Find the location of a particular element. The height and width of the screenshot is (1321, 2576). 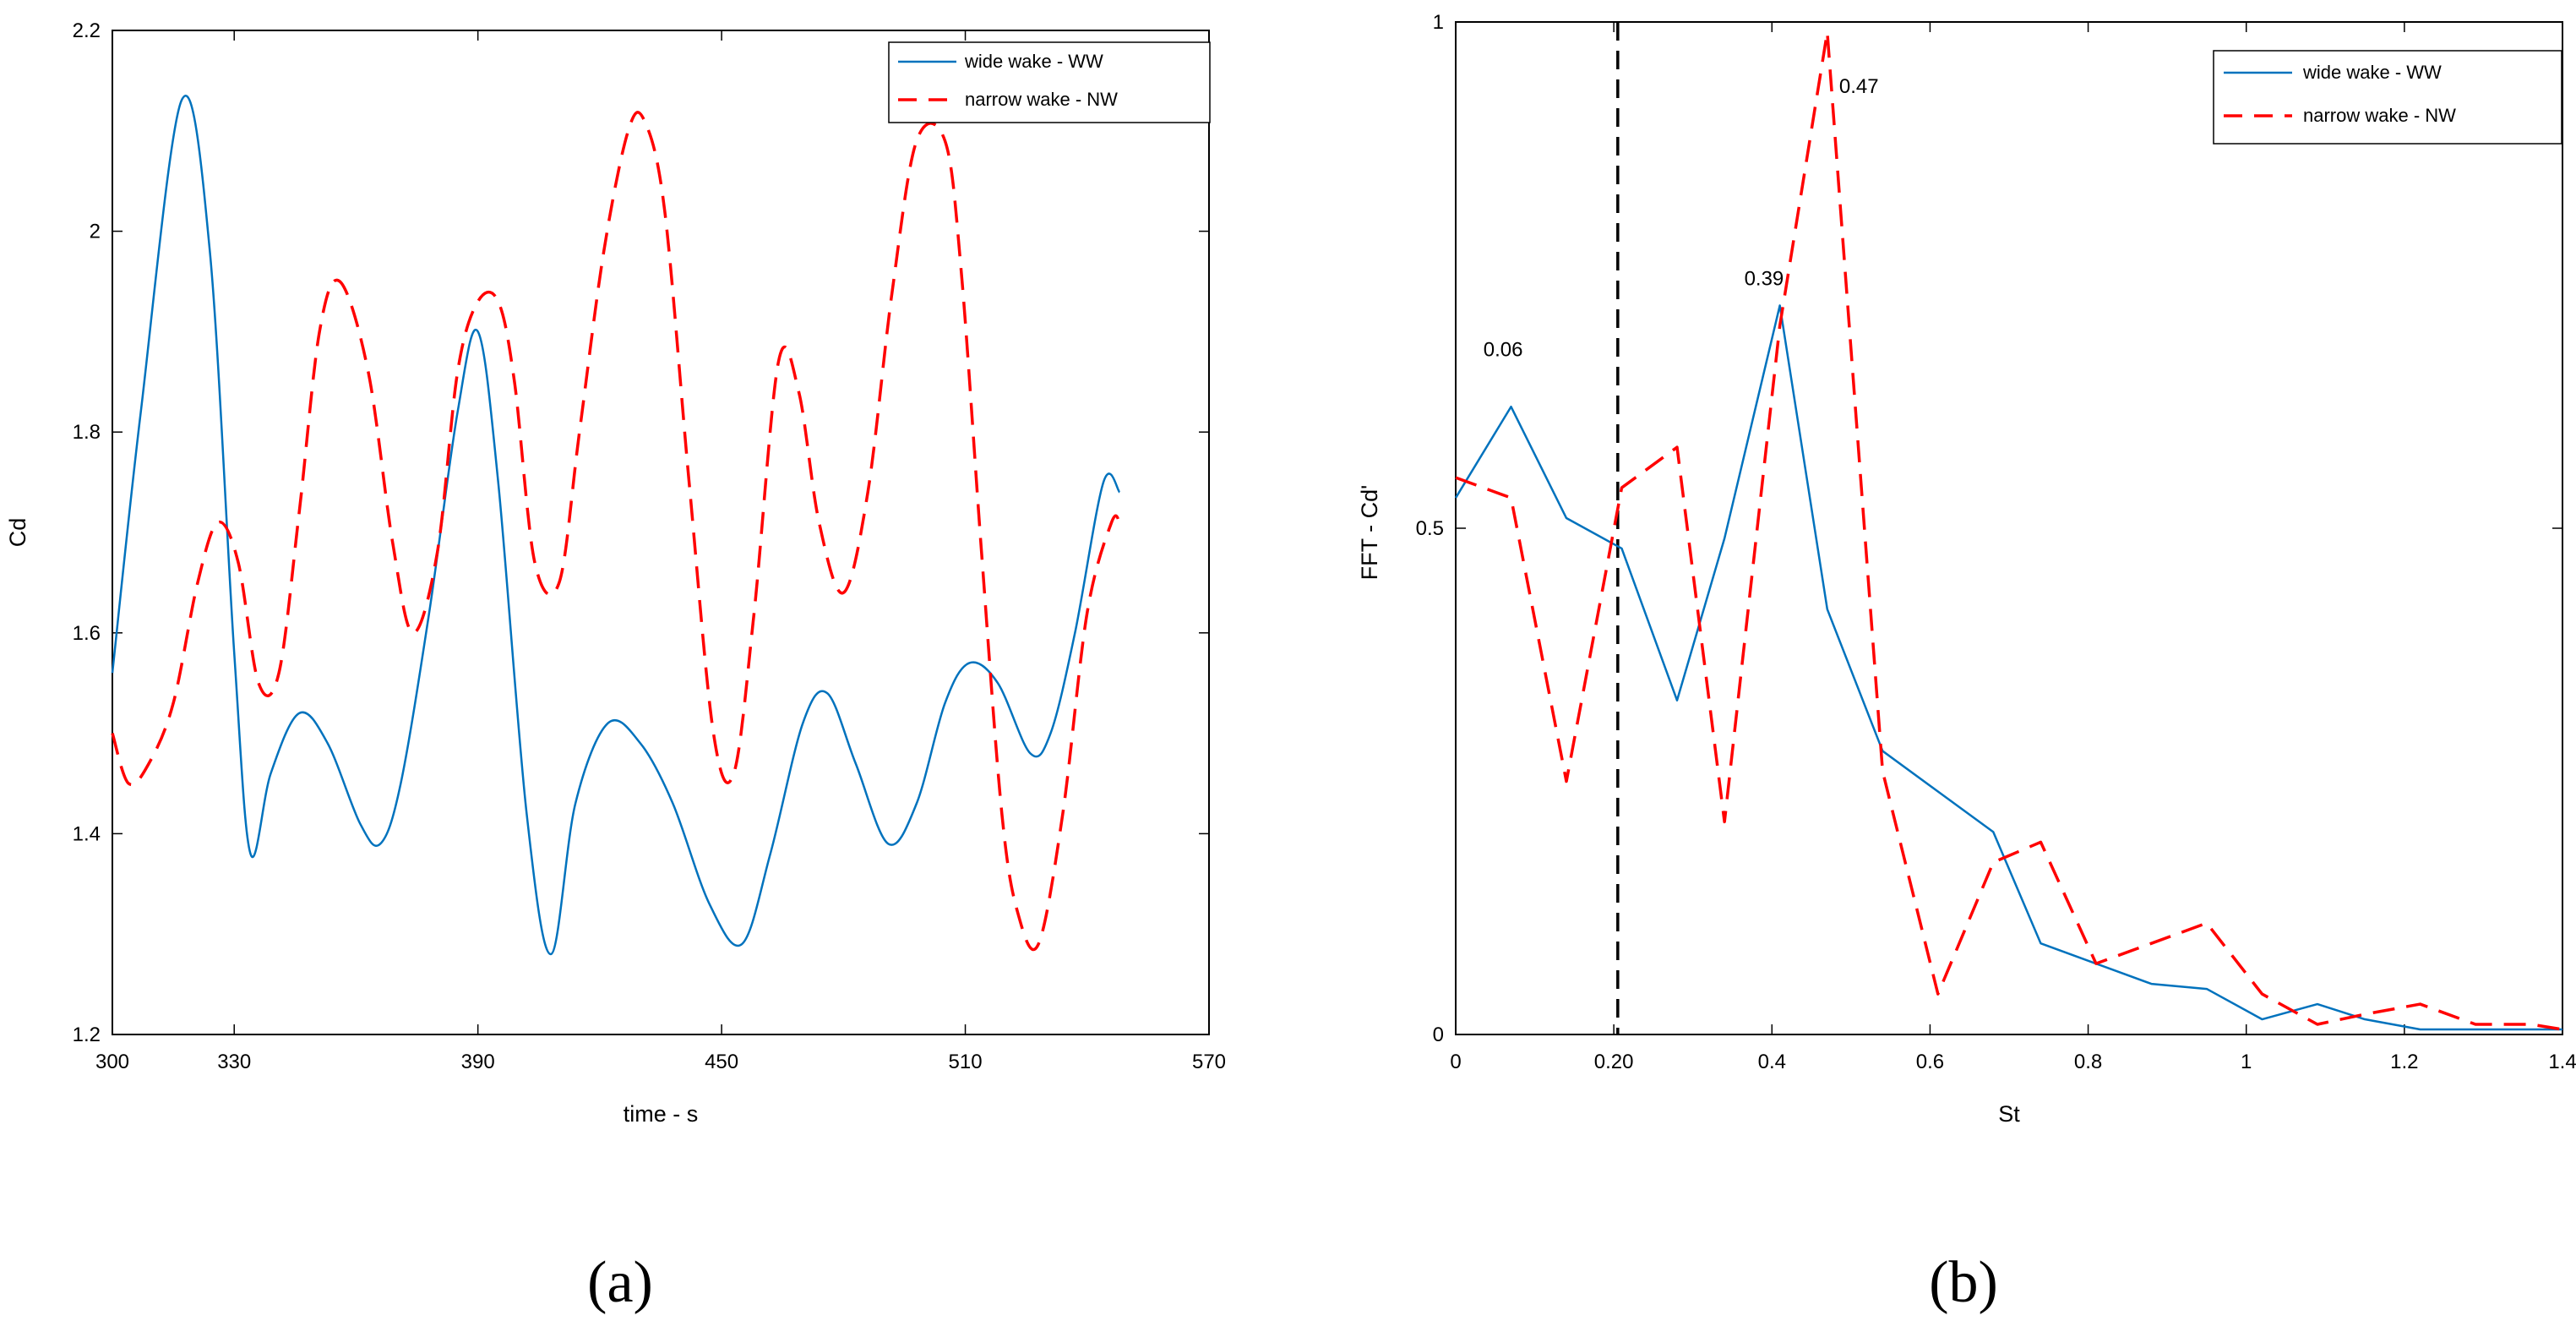

panel-a-legend-label-nw: narrow wake - NW is located at coordinates (1041, 99).